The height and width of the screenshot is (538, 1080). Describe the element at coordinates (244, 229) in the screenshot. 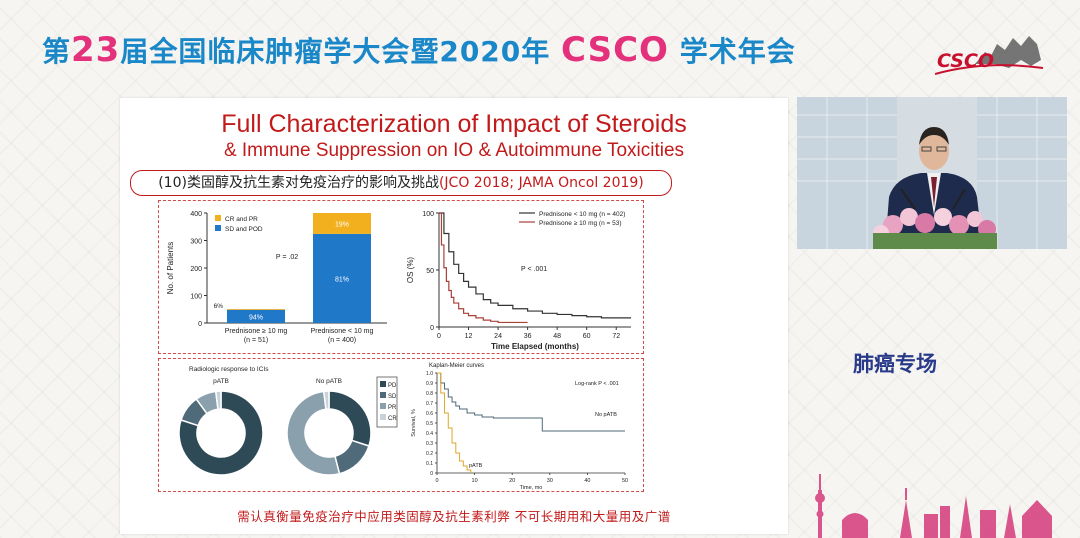

I see `bar-legend-label: SD and POD` at that location.